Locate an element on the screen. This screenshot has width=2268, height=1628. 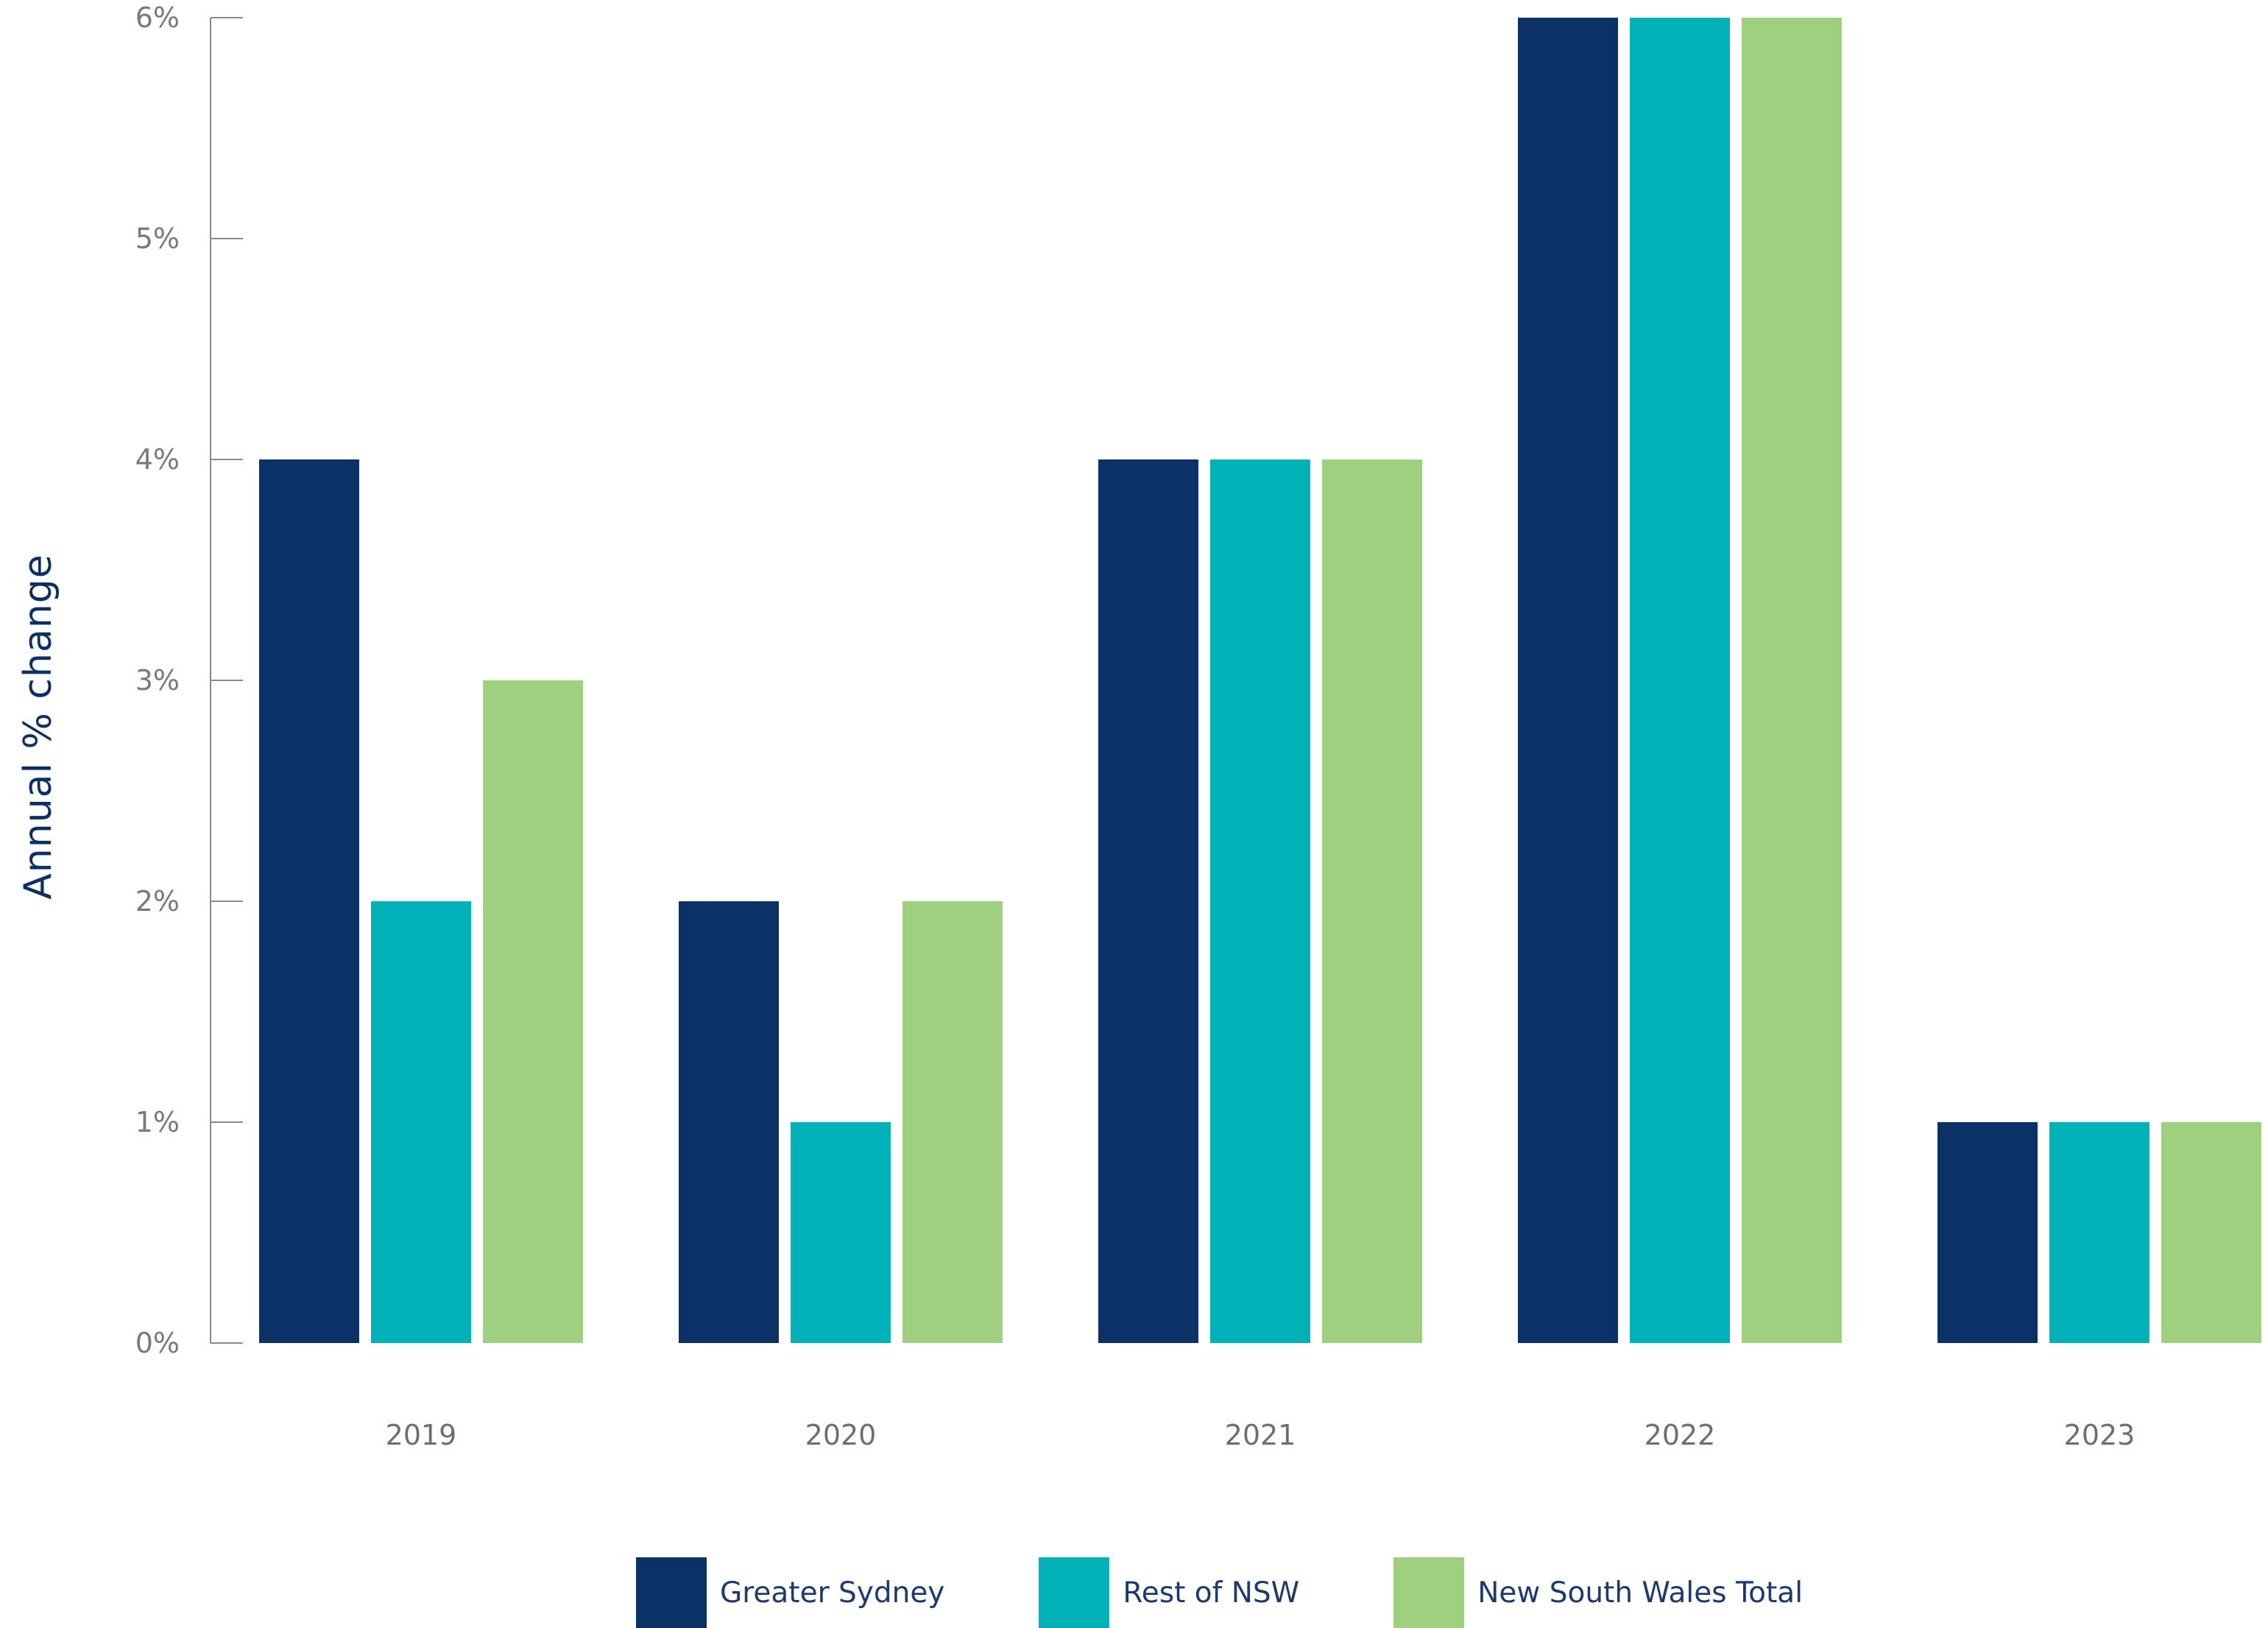
bar-greater-sydney-2020 is located at coordinates (729, 1122).